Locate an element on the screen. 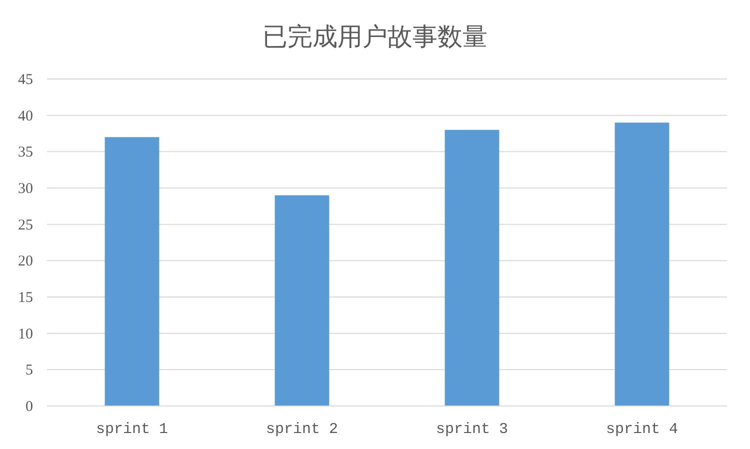 The width and height of the screenshot is (750, 449). x-tick-label: sprint 3 is located at coordinates (472, 429).